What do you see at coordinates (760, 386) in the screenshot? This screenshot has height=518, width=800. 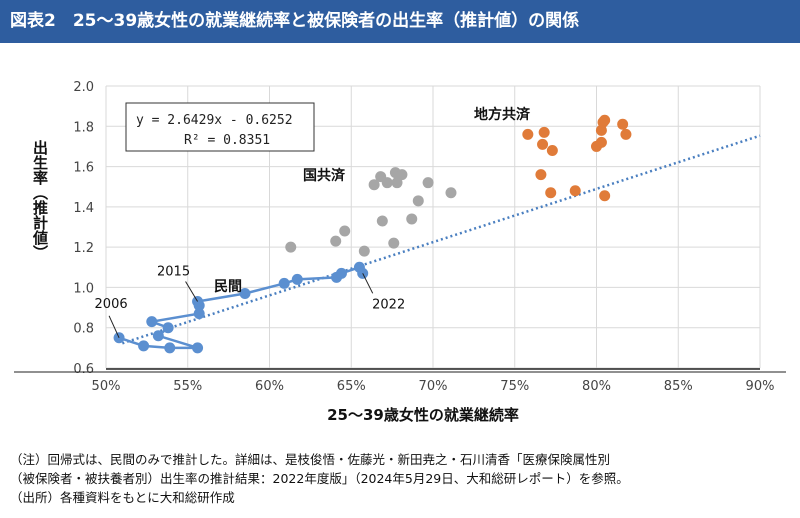 I see `x-tick-label: 90%` at bounding box center [760, 386].